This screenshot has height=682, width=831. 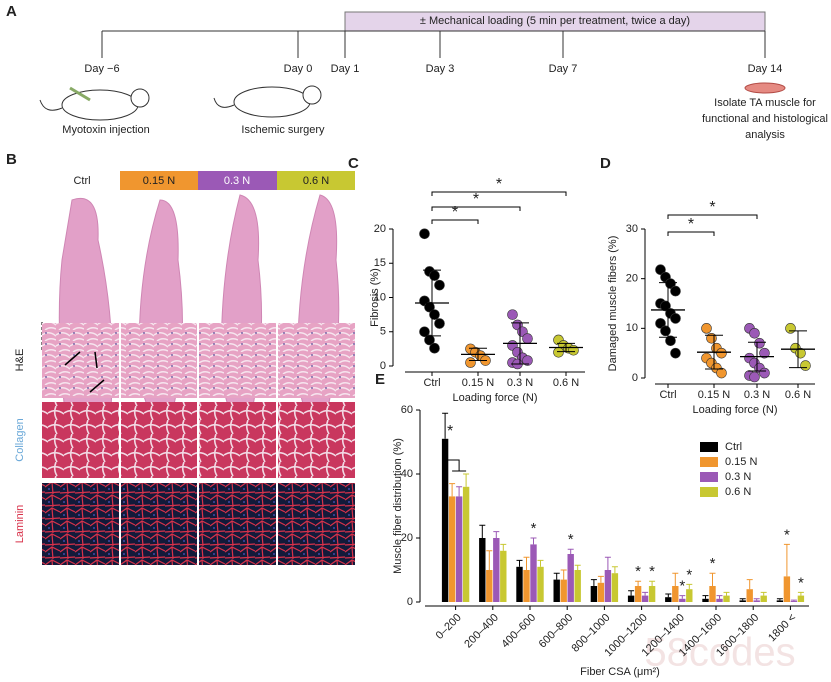 What do you see at coordinates (741, 462) in the screenshot?
I see `legend-label: 0.15 N` at bounding box center [741, 462].